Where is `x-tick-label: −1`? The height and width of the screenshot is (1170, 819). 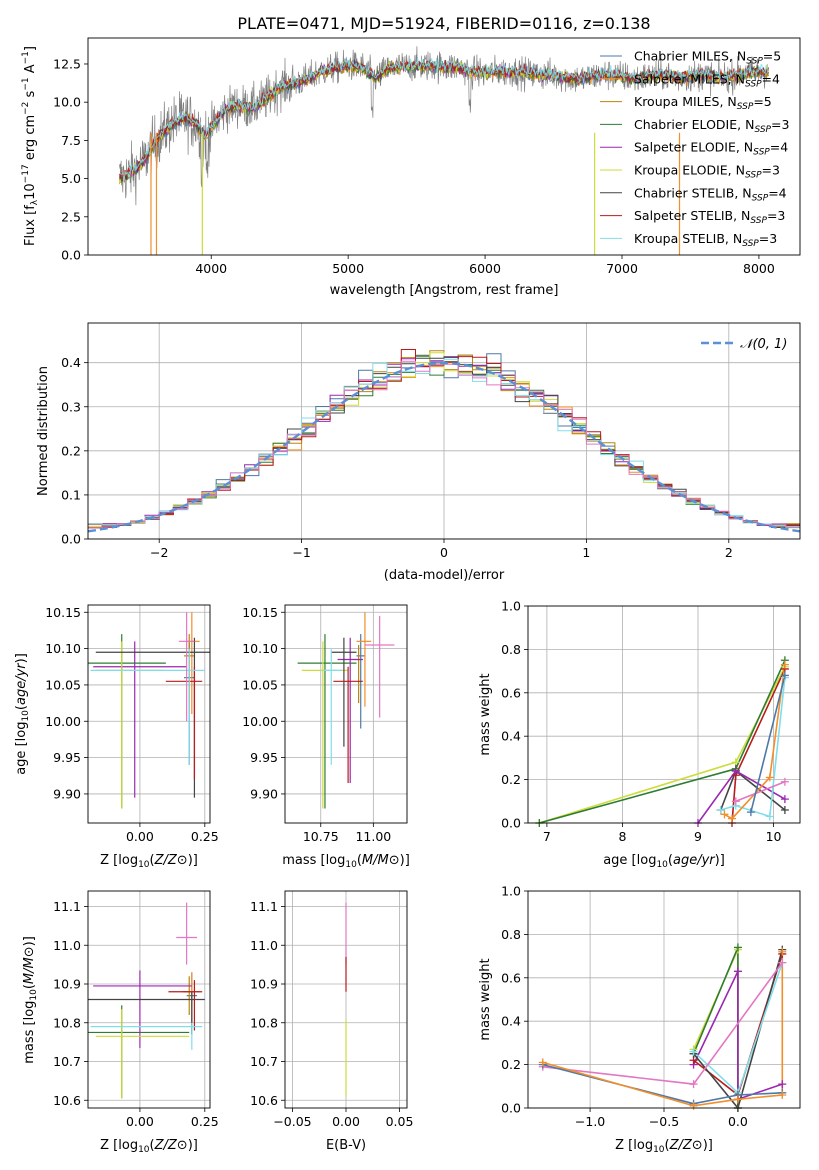 x-tick-label: −1 is located at coordinates (301, 552).